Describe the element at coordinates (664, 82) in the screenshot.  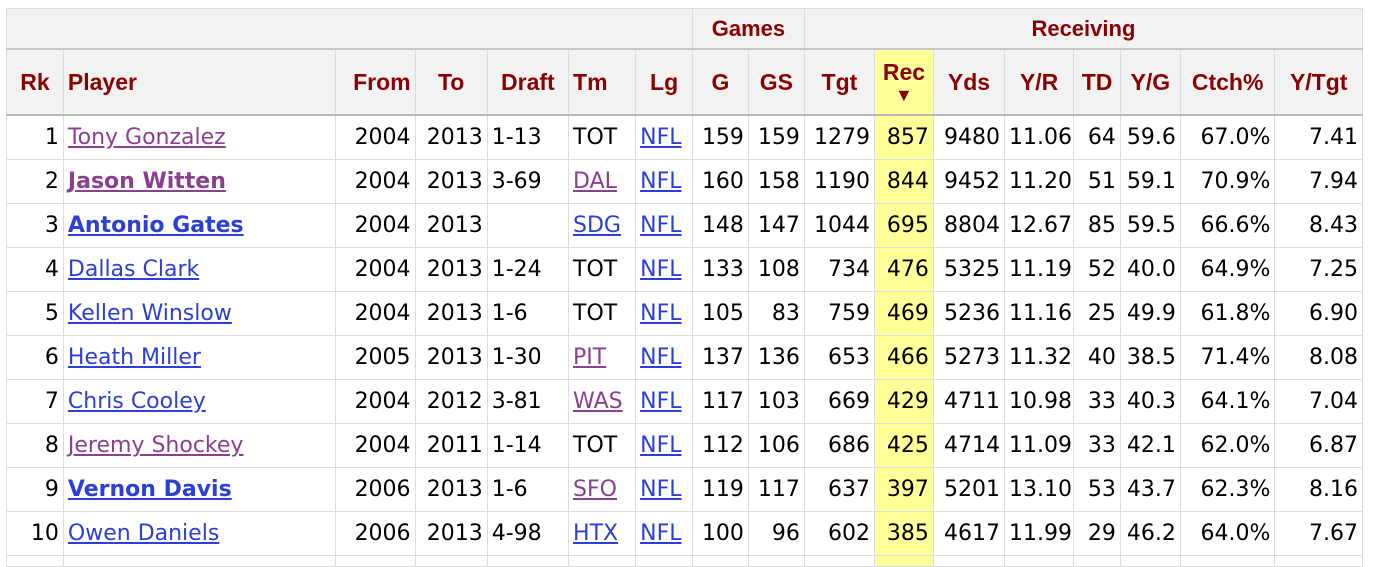
I see `col-header-lg: Lg` at that location.